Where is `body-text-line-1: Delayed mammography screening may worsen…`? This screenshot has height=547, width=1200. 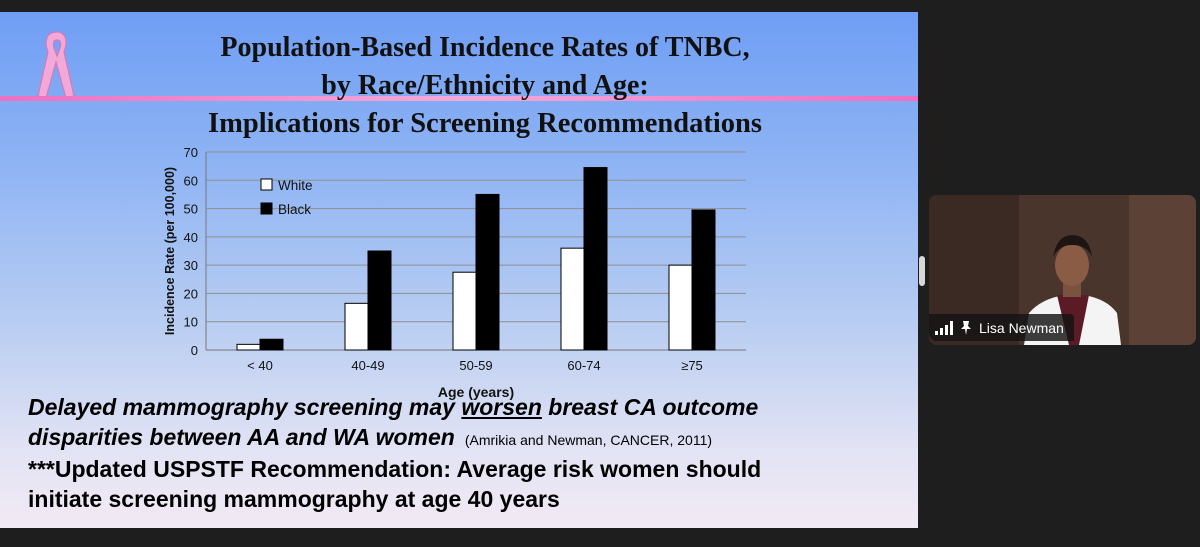
body-text-line-1: Delayed mammography screening may worsen… is located at coordinates (393, 407).